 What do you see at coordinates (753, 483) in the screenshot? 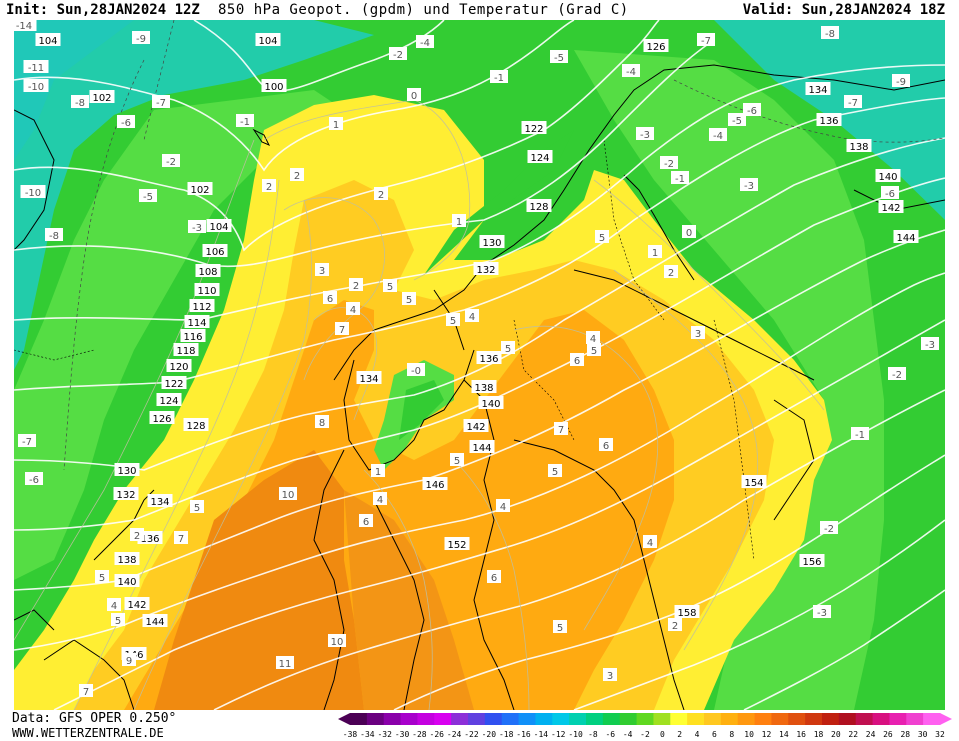
I see `isohypse-value: 154` at bounding box center [753, 483].